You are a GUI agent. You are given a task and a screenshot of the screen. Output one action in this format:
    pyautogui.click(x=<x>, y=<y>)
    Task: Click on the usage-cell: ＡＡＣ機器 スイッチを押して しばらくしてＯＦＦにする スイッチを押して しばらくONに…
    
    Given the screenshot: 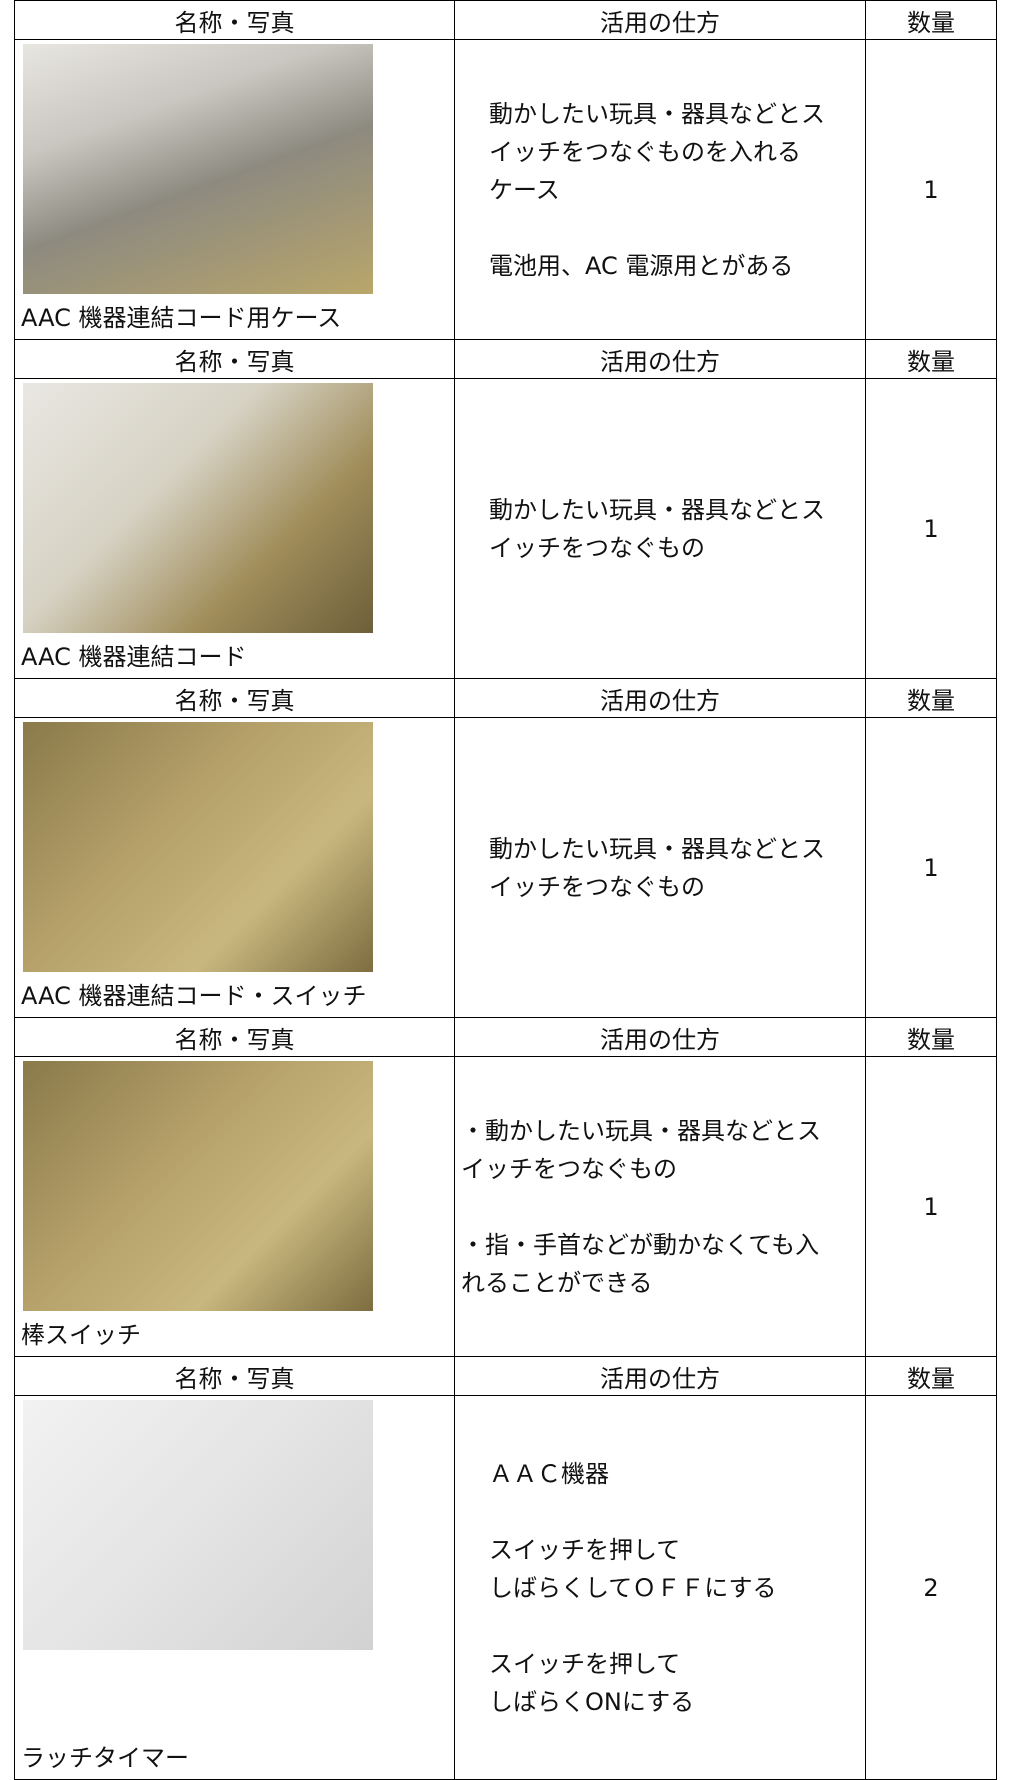 What is the action you would take?
    pyautogui.click(x=660, y=1587)
    